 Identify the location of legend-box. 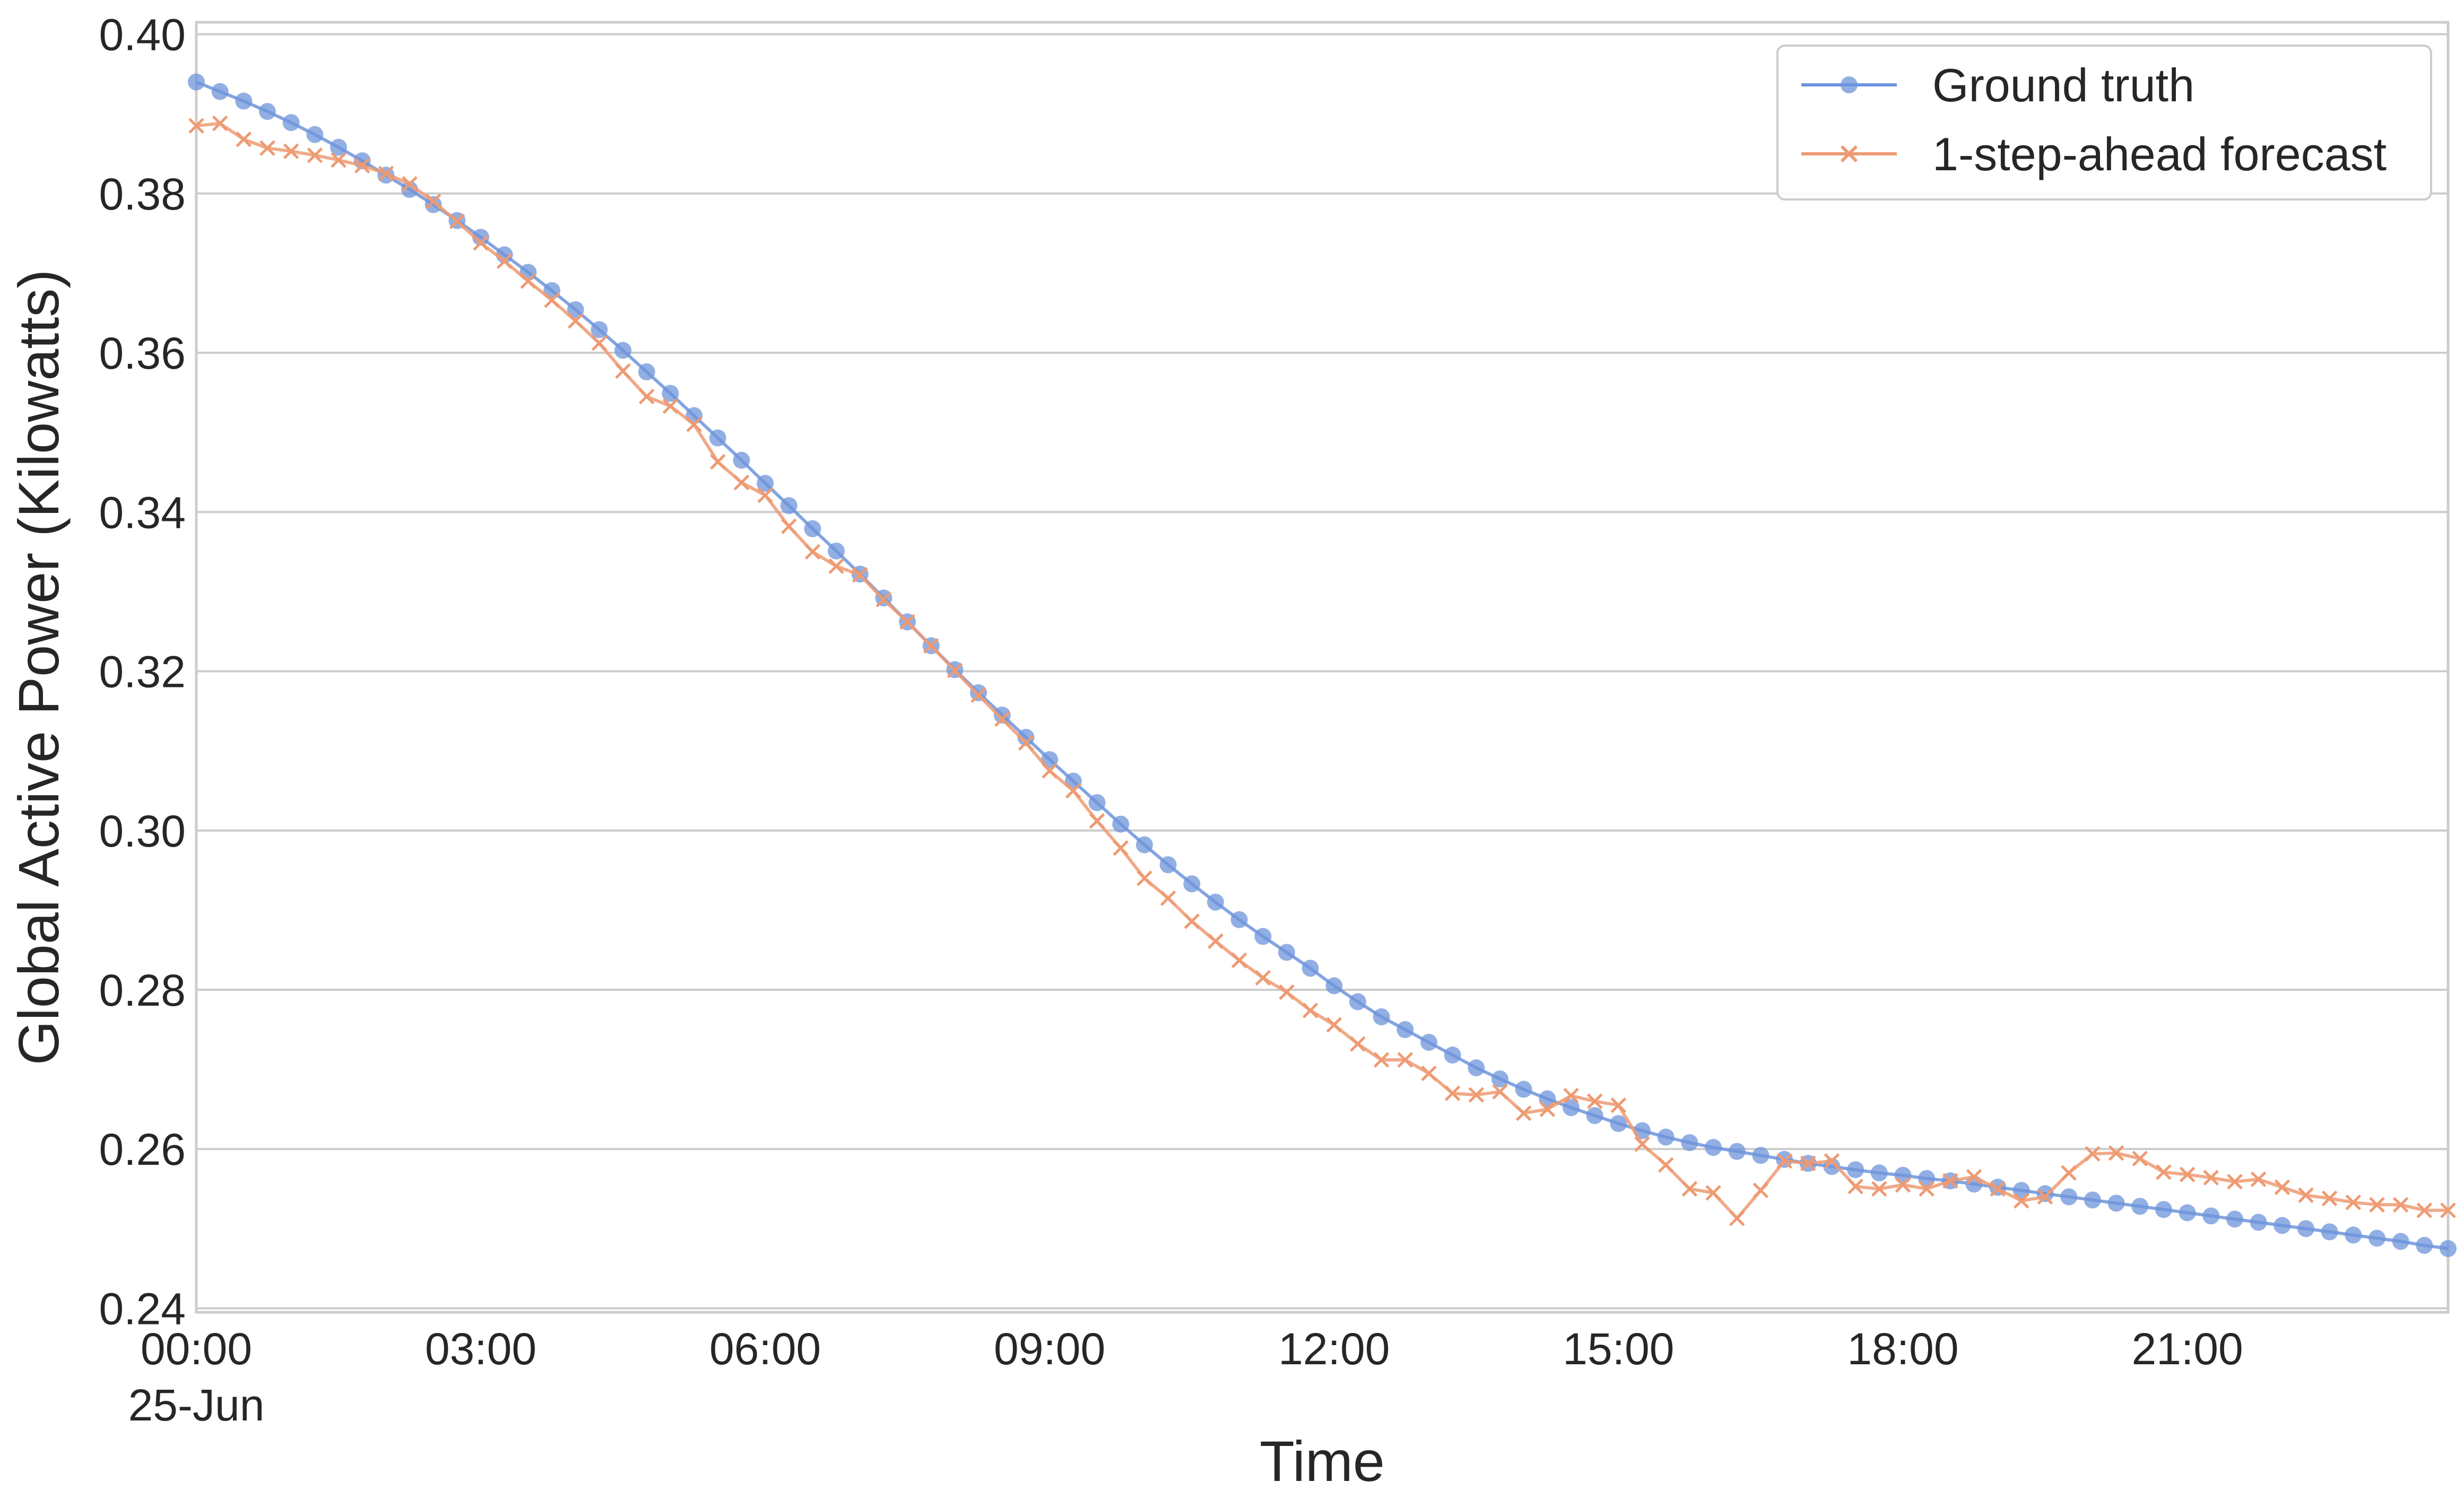
(2104, 123).